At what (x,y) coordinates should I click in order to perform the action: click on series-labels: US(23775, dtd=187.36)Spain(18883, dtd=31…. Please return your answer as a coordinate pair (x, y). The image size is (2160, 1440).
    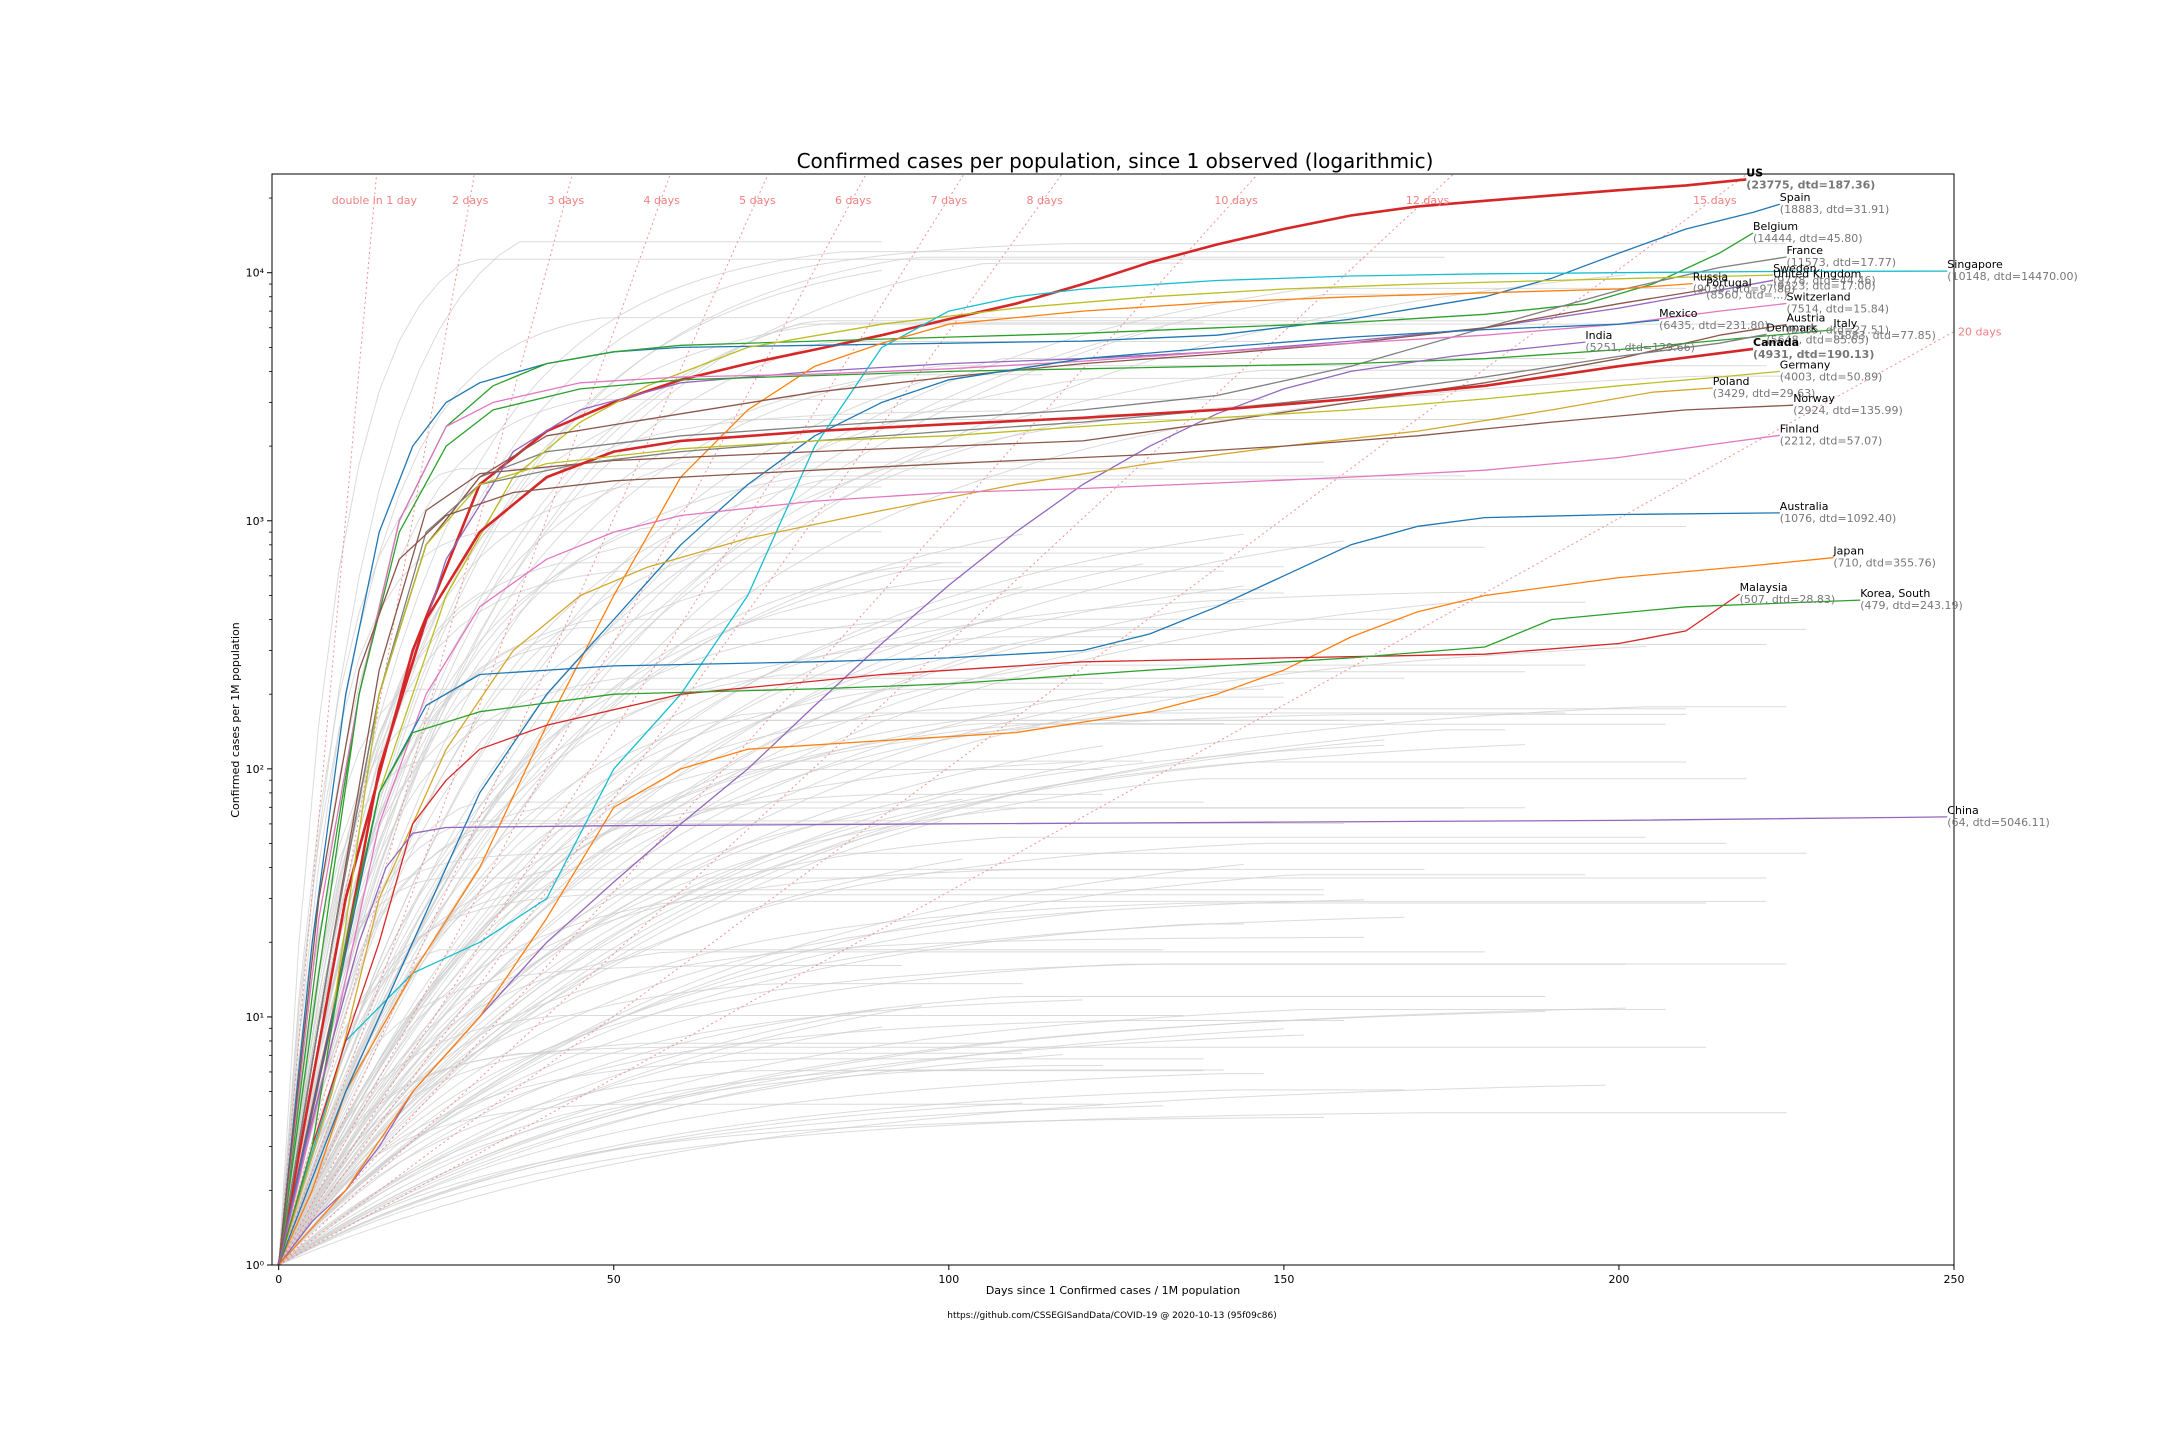
    Looking at the image, I should click on (1831, 497).